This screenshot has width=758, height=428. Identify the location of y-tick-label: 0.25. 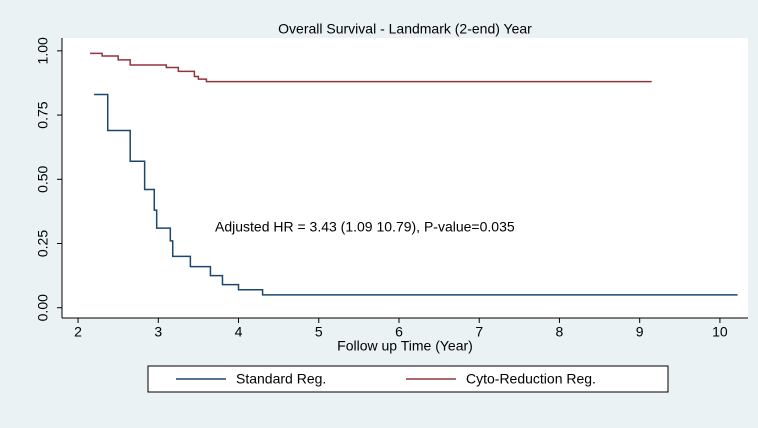
(43, 243).